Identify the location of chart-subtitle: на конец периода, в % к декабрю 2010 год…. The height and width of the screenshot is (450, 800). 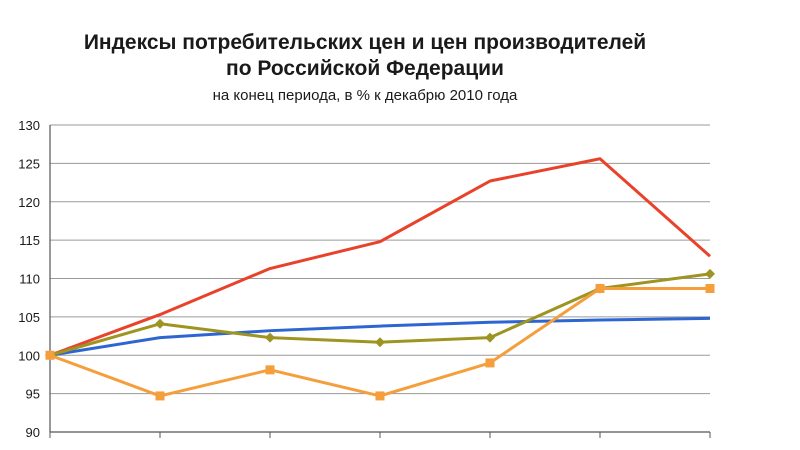
(365, 95).